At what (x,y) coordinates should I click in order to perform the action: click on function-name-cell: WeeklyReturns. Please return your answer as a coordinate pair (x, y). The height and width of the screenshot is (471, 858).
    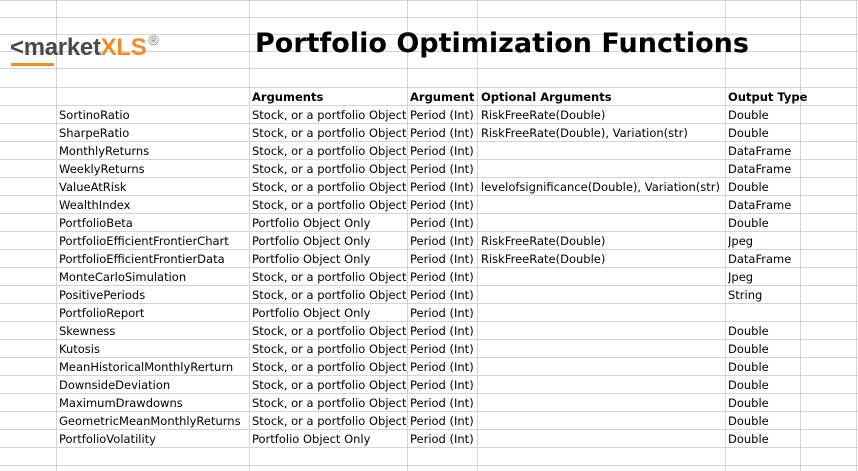
    Looking at the image, I should click on (102, 169).